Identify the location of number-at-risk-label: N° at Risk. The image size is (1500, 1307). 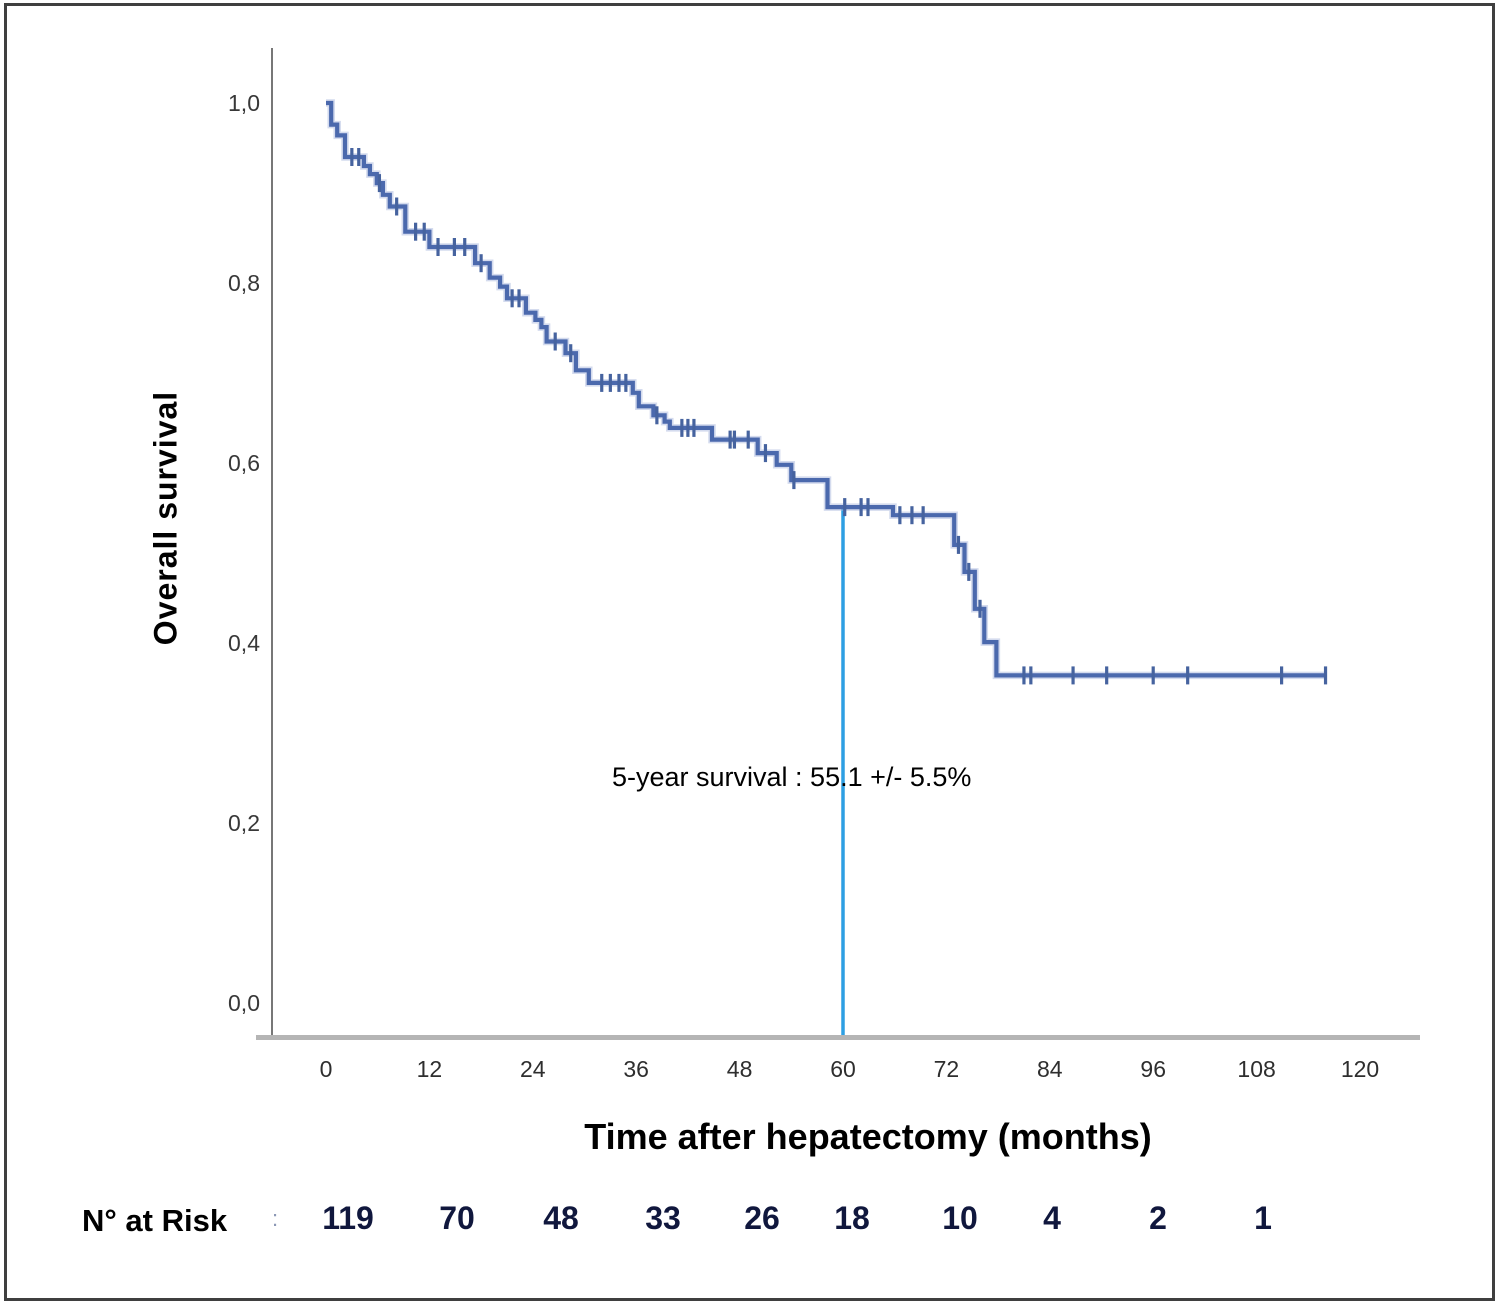
(155, 1220).